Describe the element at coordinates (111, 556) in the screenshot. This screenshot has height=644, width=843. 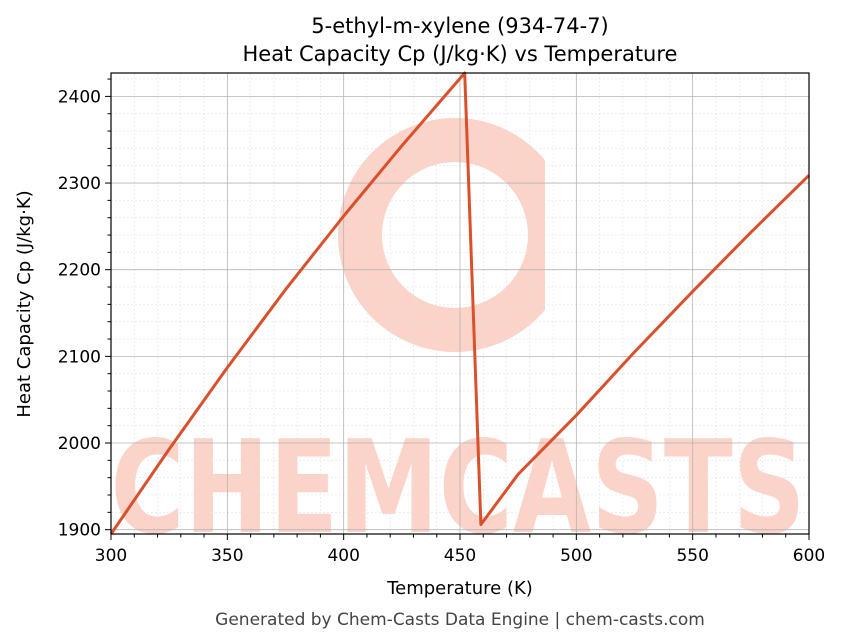
I see `x-tick-label: 300` at that location.